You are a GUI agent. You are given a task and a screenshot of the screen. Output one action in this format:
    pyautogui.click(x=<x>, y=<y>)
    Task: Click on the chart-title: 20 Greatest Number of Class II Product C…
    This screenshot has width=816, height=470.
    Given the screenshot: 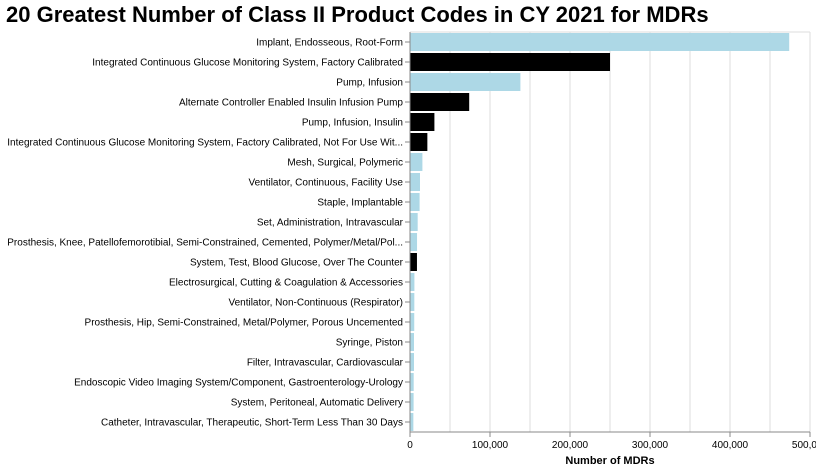 What is the action you would take?
    pyautogui.click(x=357, y=14)
    